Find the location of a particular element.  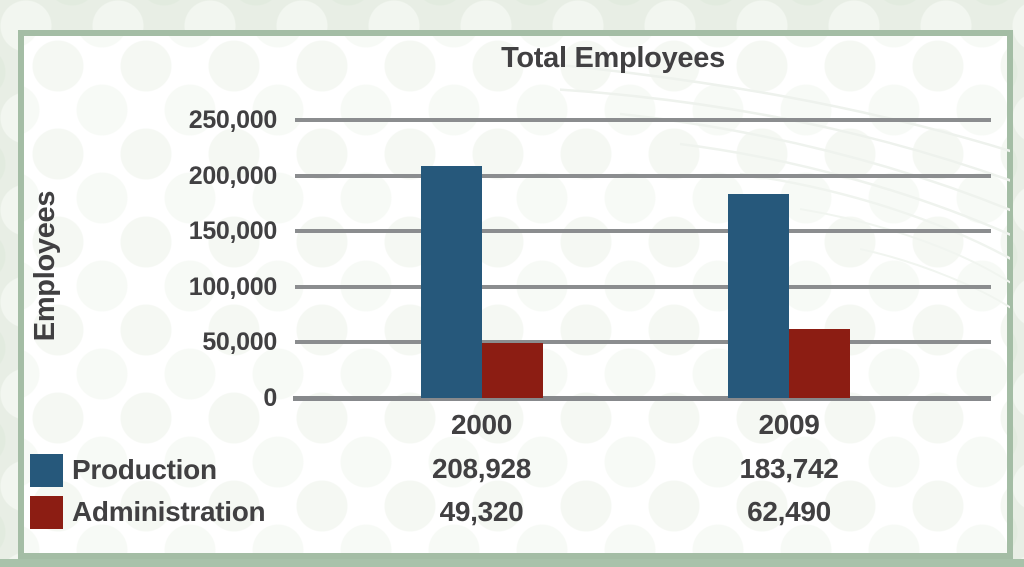

y-tick-label: 0 is located at coordinates (270, 398).